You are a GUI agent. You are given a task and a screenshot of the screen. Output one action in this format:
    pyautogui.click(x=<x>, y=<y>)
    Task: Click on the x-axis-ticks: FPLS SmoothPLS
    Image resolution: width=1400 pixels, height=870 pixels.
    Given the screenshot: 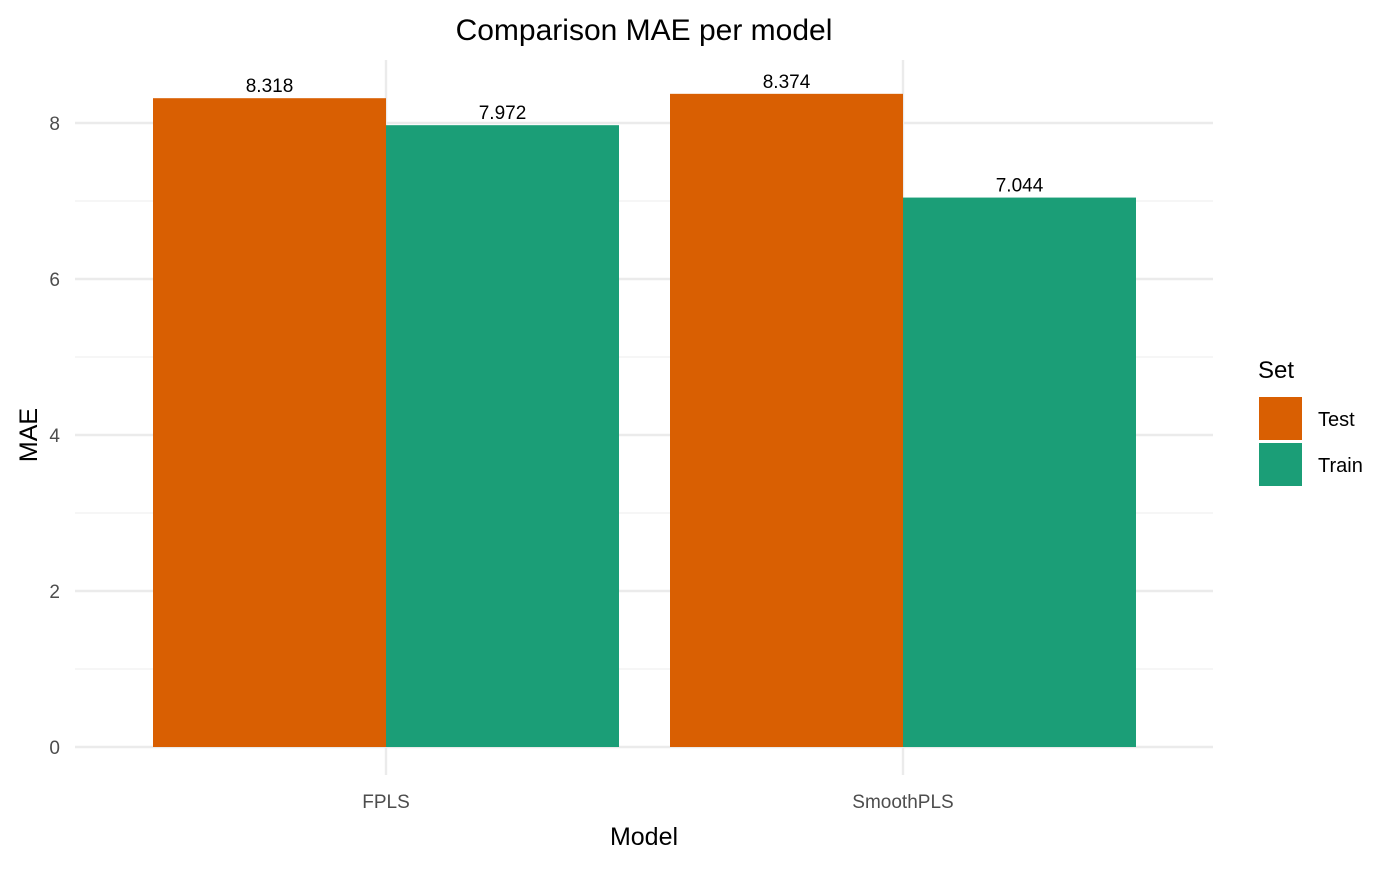 What is the action you would take?
    pyautogui.click(x=657, y=802)
    